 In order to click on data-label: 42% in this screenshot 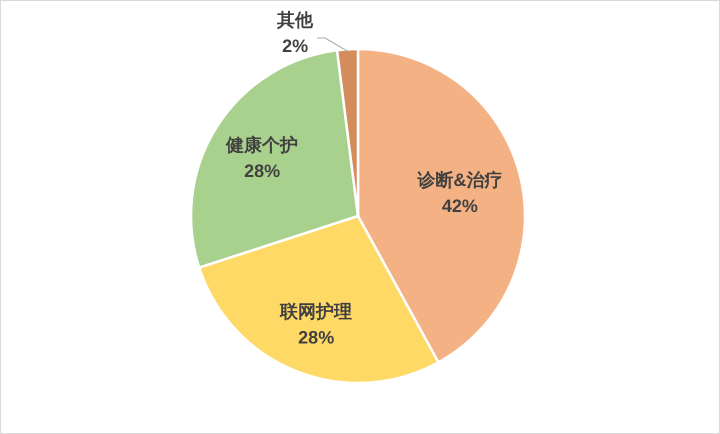, I will do `click(460, 206)`.